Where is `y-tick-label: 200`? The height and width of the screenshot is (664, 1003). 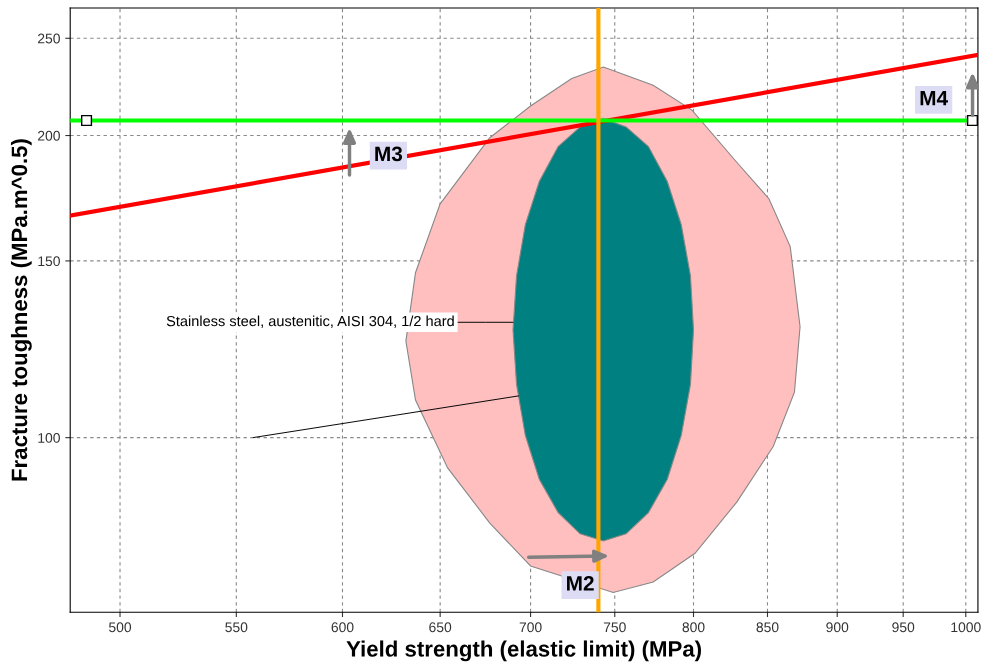 y-tick-label: 200 is located at coordinates (49, 135).